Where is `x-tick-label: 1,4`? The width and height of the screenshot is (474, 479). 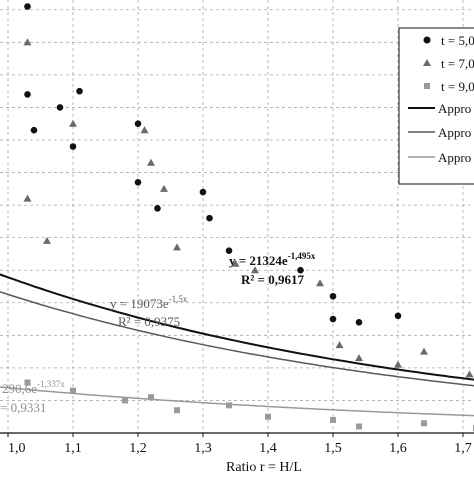 x-tick-label: 1,4 is located at coordinates (268, 448).